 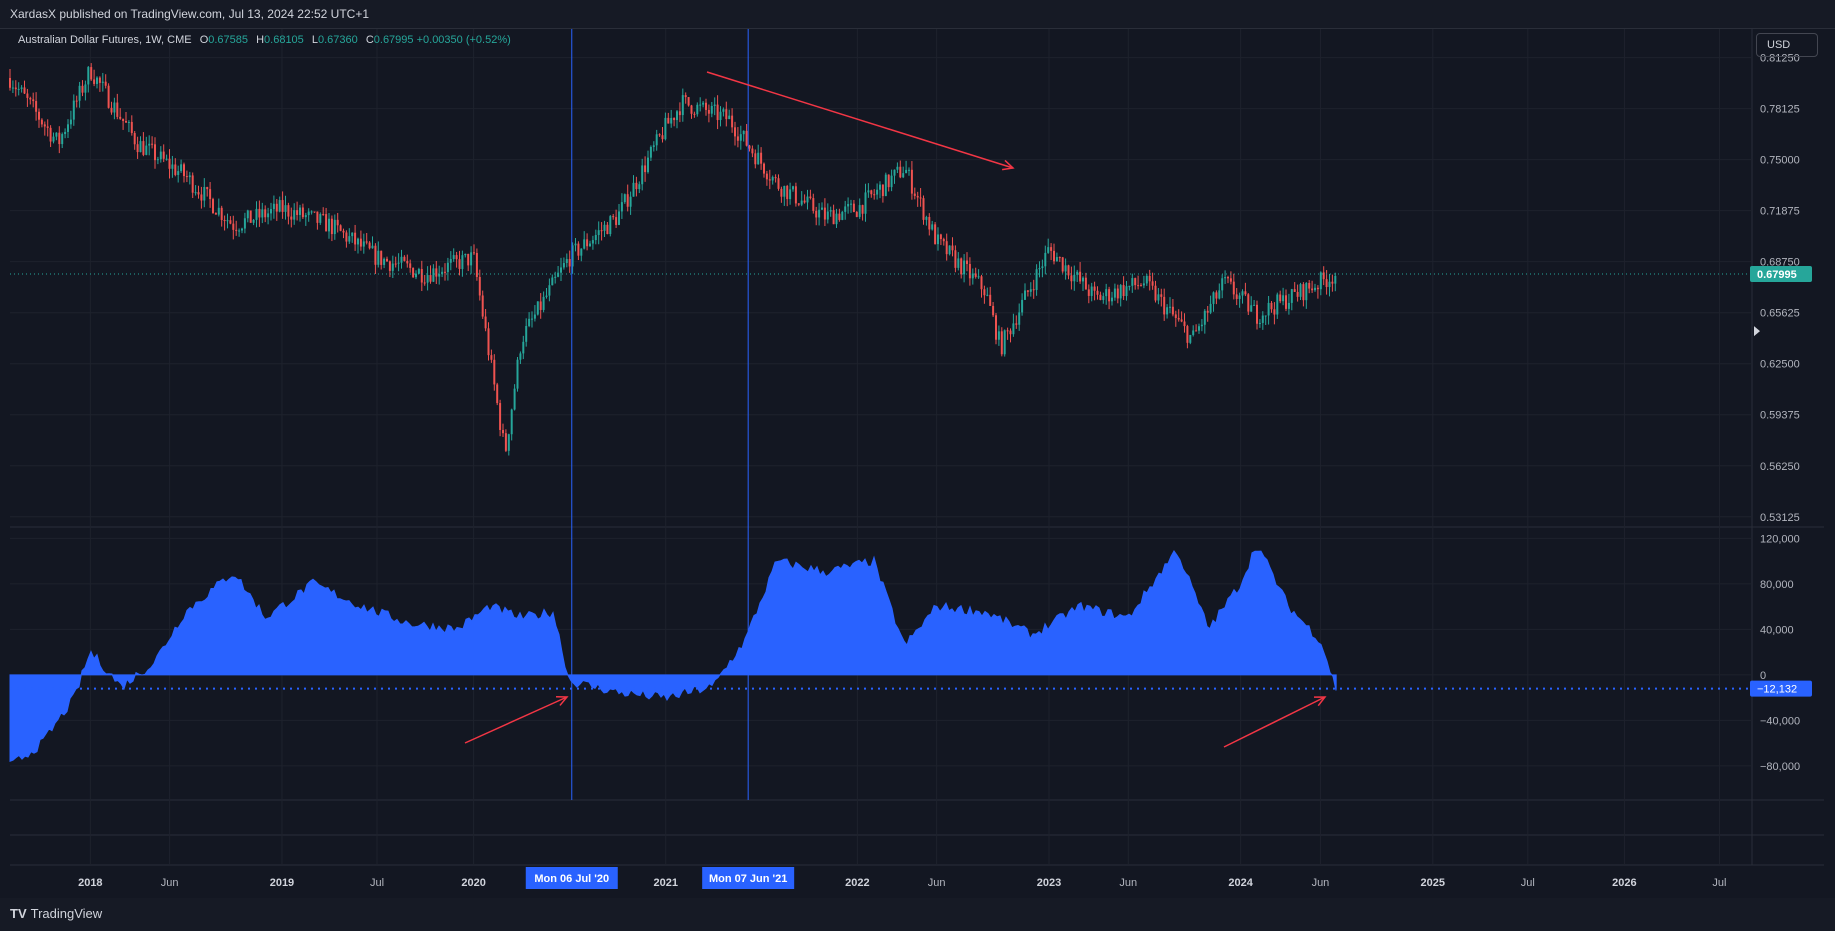 I want to click on annotation-arrow, so click(x=1274, y=722).